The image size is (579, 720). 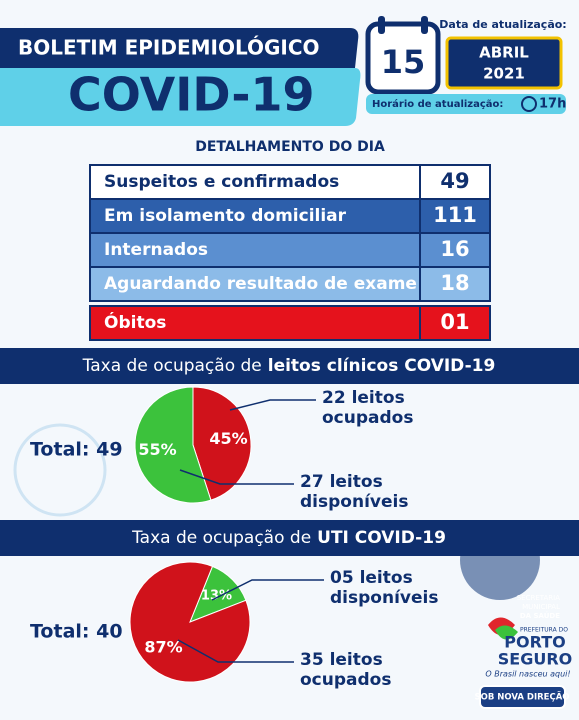 What do you see at coordinates (135, 322) in the screenshot?
I see `row-label: Óbitos` at bounding box center [135, 322].